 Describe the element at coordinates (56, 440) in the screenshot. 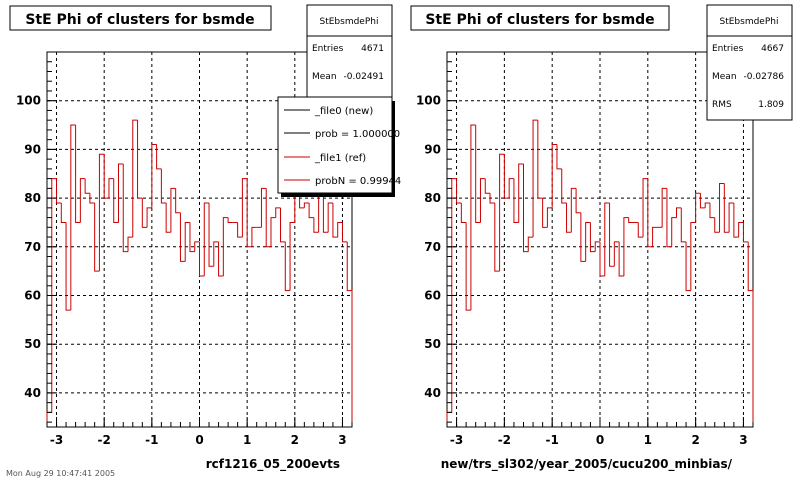

I see `left-x-tick-label-0: -3` at that location.